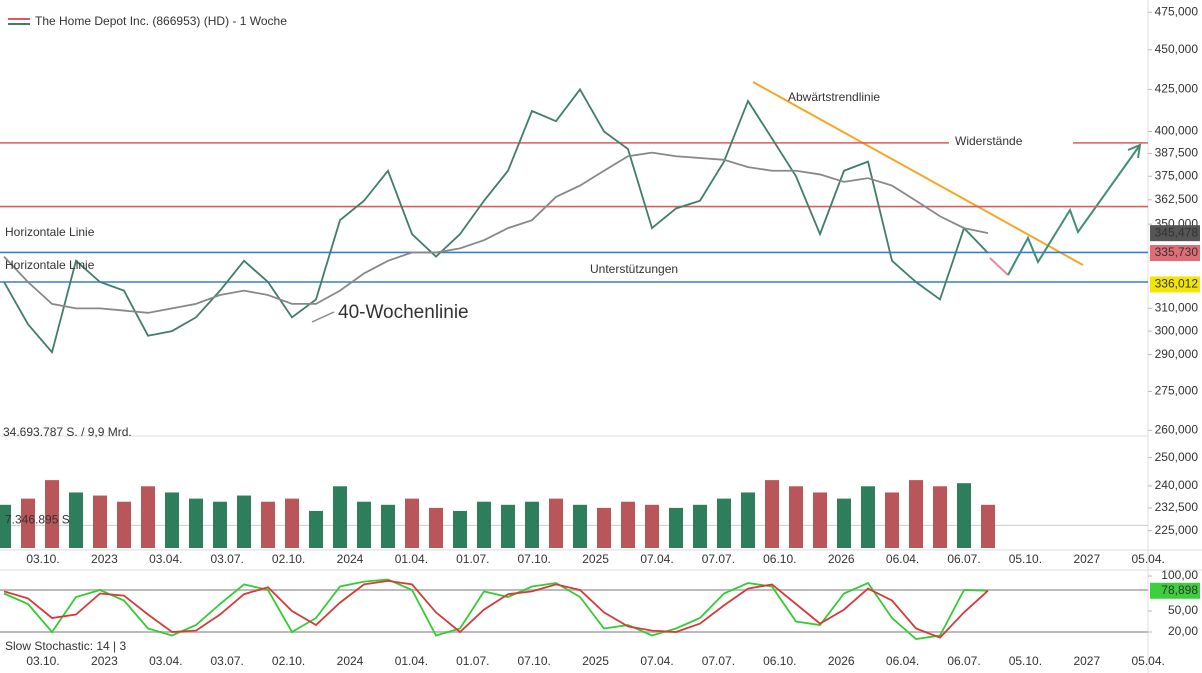 The width and height of the screenshot is (1202, 673). What do you see at coordinates (1177, 11) in the screenshot?
I see `y-tick-label: 475,000` at bounding box center [1177, 11].